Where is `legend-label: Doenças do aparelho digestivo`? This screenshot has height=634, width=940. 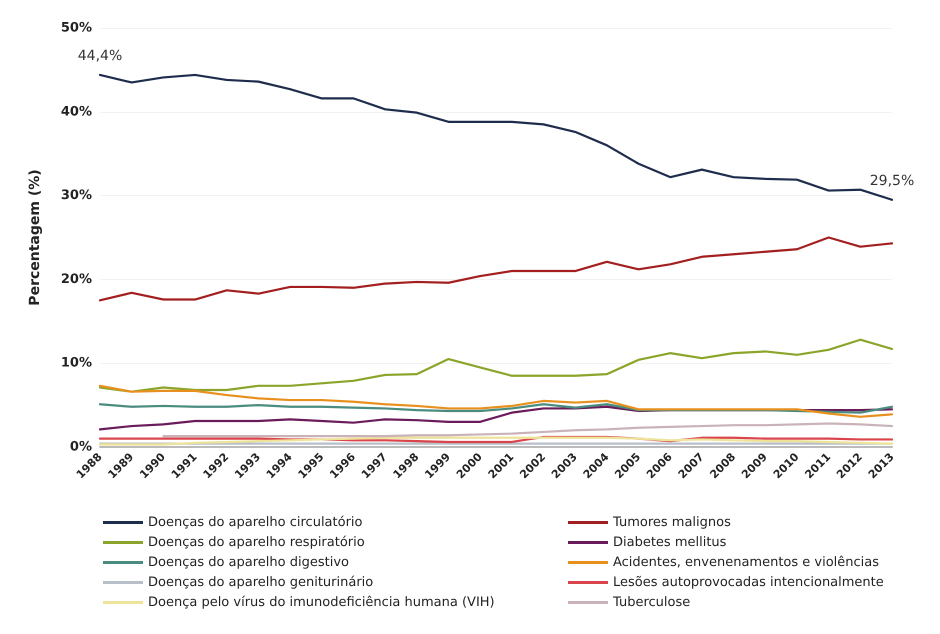
legend-label: Doenças do aparelho digestivo is located at coordinates (249, 562).